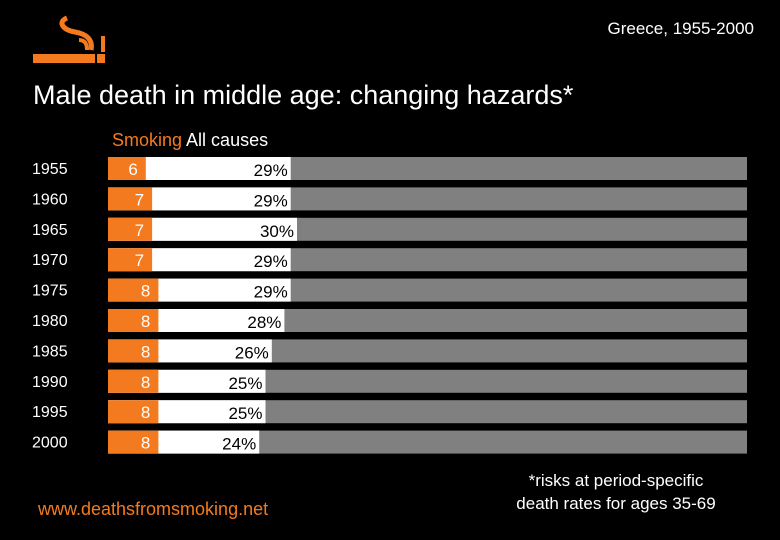 The height and width of the screenshot is (540, 780). I want to click on bar-smoking-1985, so click(133, 351).